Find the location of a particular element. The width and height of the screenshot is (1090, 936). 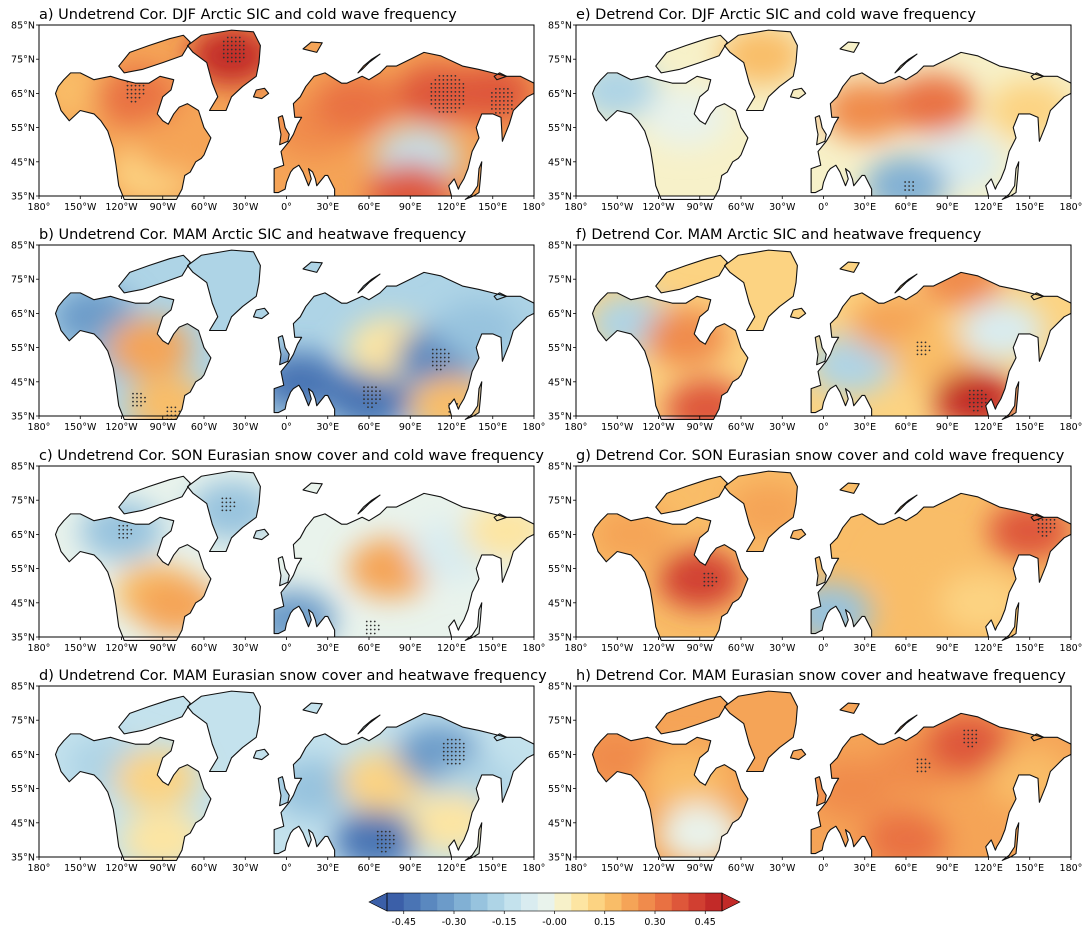

colorbar-extend-high is located at coordinates (731, 902).